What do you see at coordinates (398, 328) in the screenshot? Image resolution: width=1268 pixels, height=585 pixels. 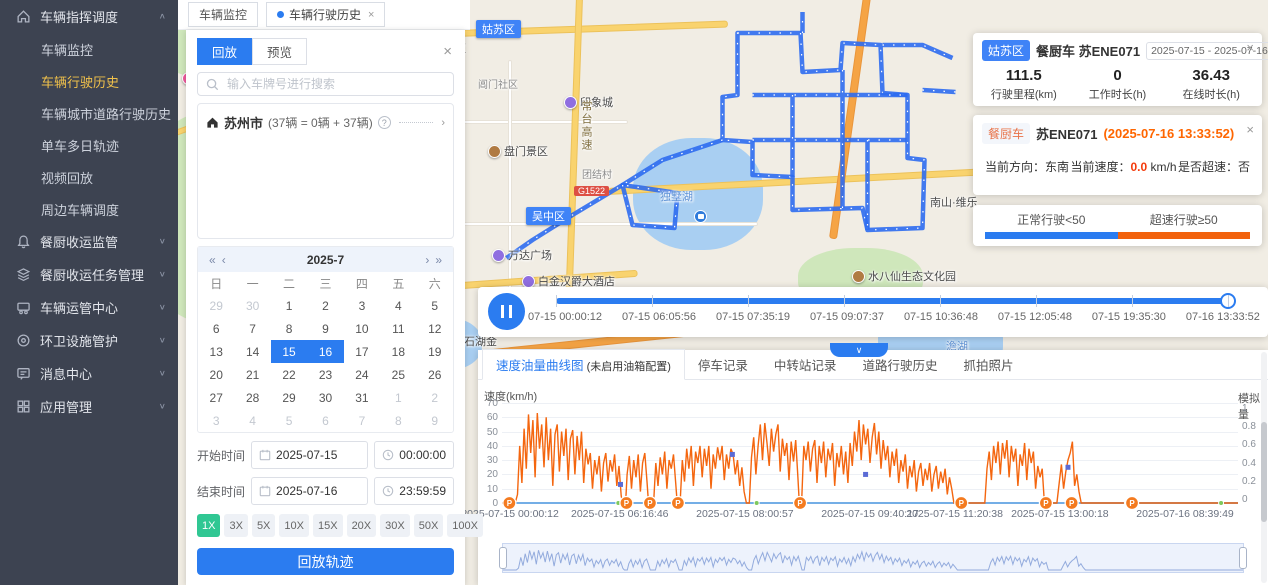 I see `calendar-day: 11` at bounding box center [398, 328].